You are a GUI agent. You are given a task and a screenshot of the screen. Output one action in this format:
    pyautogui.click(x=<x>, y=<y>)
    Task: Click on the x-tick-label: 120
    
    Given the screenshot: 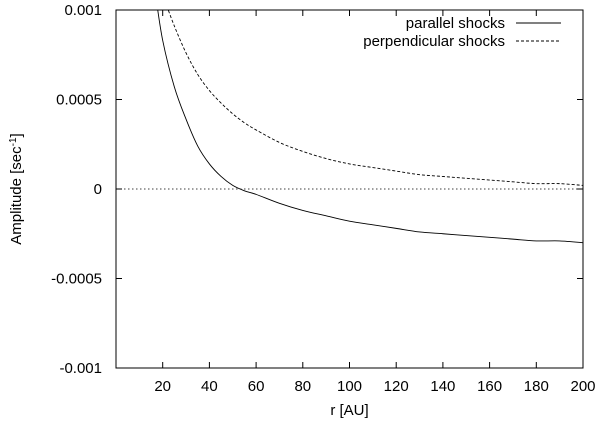 What is the action you would take?
    pyautogui.click(x=396, y=386)
    